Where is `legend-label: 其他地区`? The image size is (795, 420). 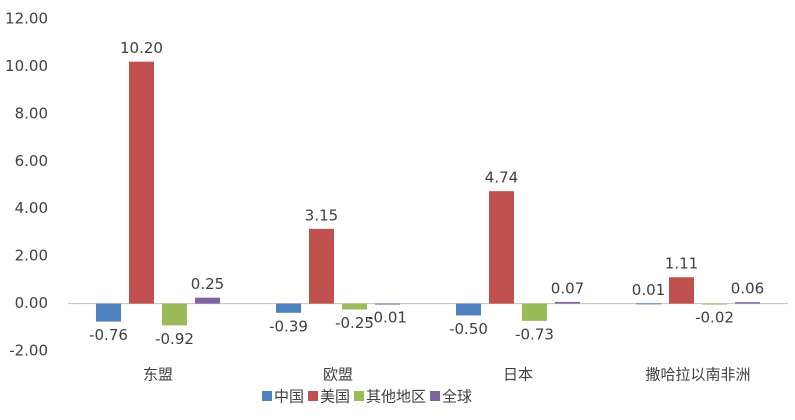
legend-label: 其他地区 is located at coordinates (396, 397).